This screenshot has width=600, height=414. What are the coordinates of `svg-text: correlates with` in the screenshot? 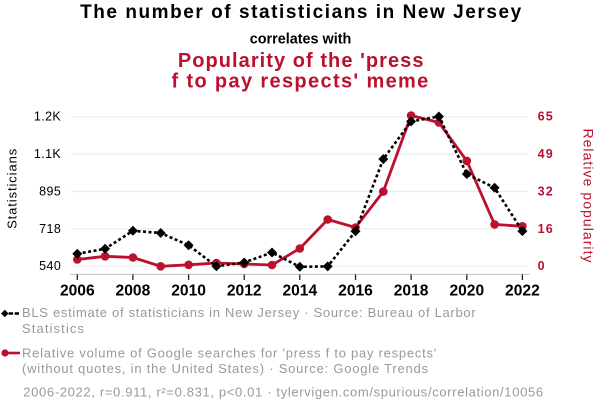 It's located at (301, 39).